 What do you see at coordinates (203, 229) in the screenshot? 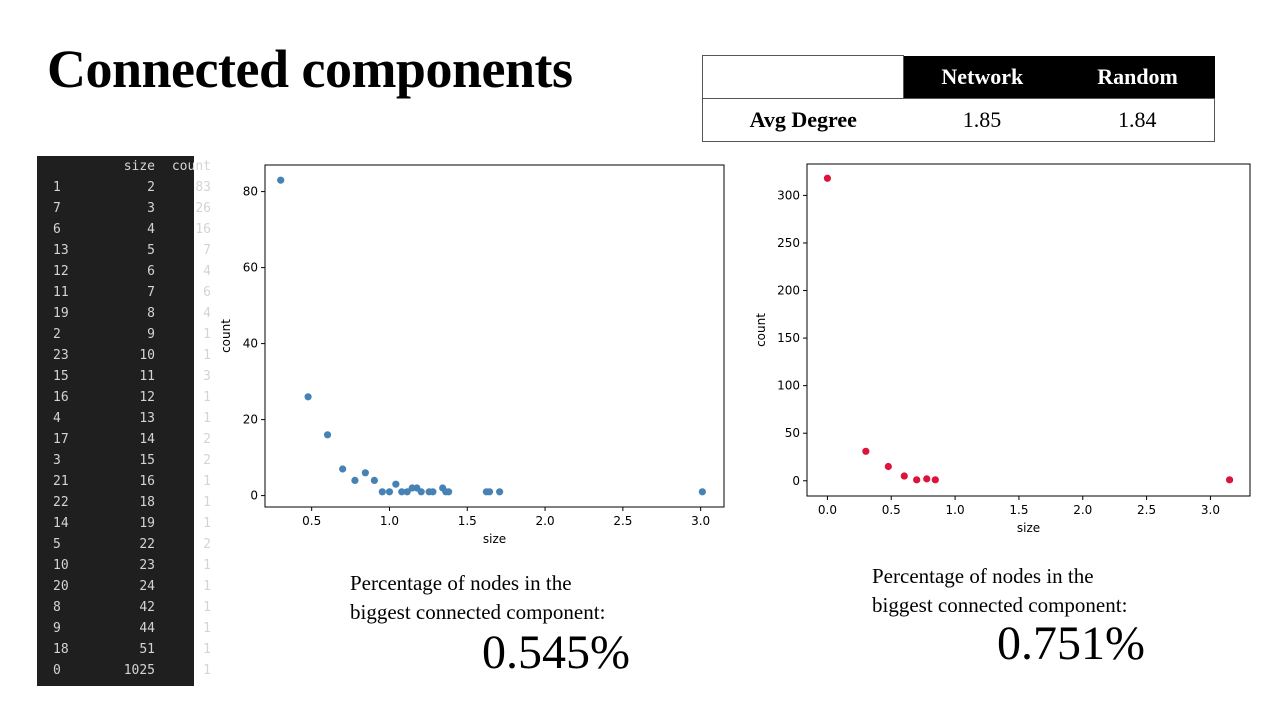
I see `row-count: 16` at bounding box center [203, 229].